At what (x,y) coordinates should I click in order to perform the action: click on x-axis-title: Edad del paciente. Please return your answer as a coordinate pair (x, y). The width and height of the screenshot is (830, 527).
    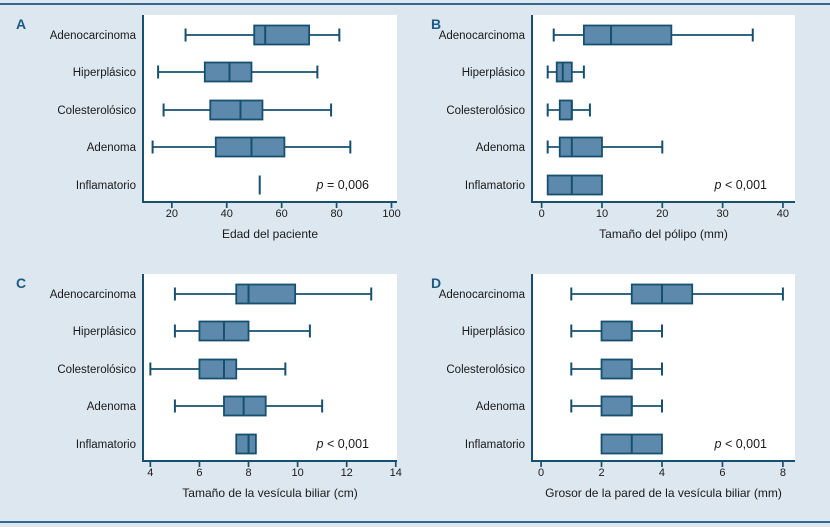
    Looking at the image, I should click on (270, 234).